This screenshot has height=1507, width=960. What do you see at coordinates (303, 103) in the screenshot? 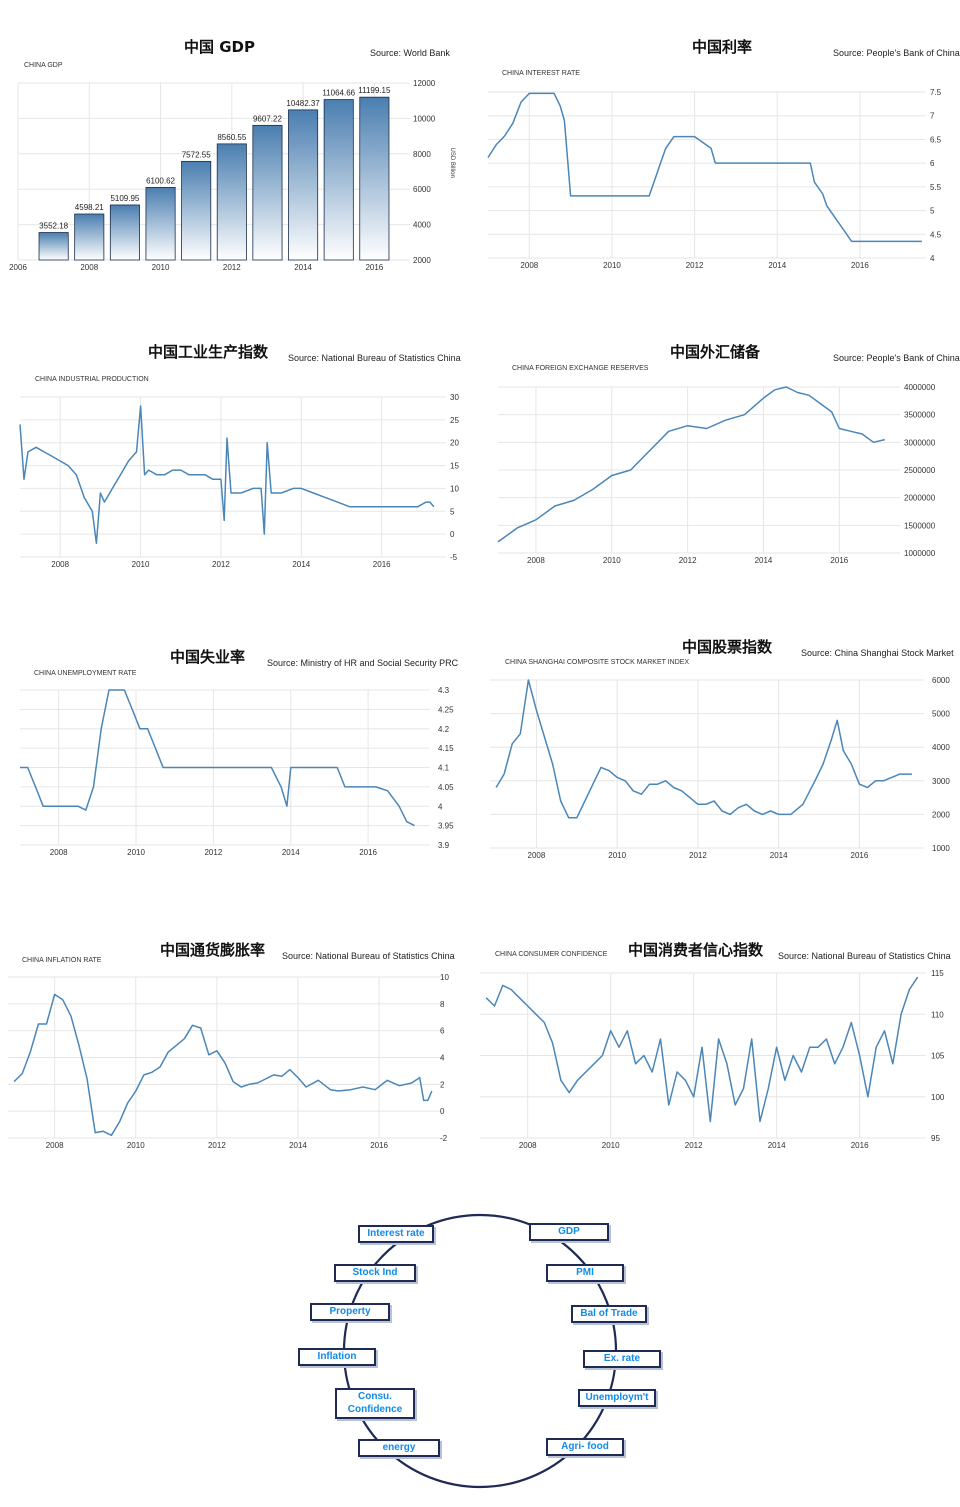
I see `data-label: 10482.37` at bounding box center [303, 103].